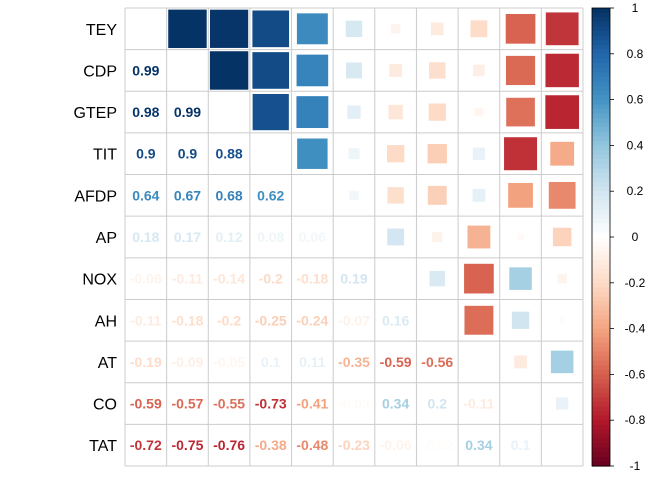 This screenshot has width=672, height=480. Describe the element at coordinates (635, 374) in the screenshot. I see `colorbar-tick-label: -0.6` at that location.